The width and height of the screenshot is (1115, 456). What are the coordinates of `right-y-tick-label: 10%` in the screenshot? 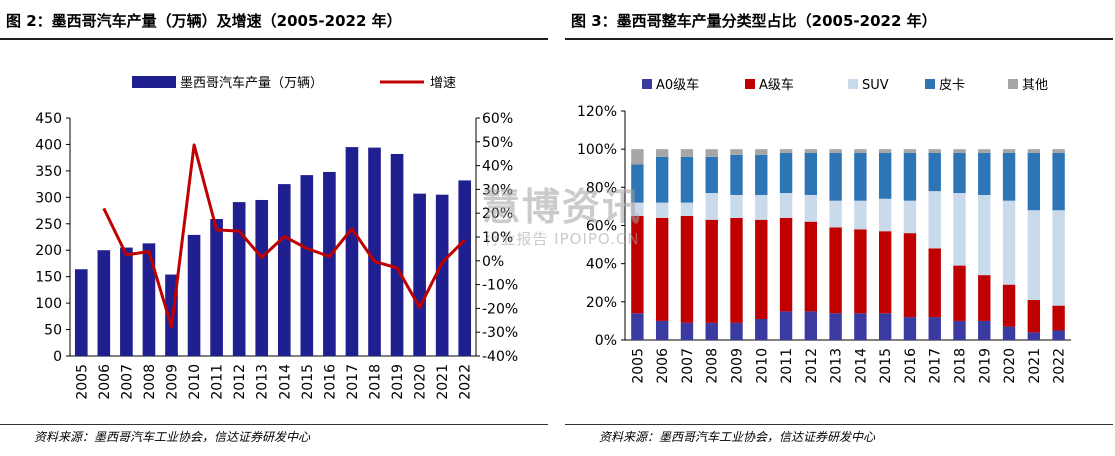 It's located at (497, 238).